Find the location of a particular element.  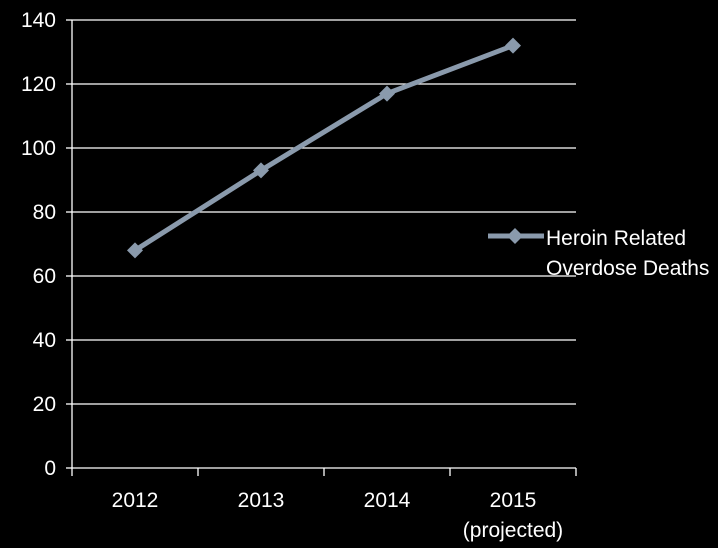

y-tick-label: 40 is located at coordinates (44, 340).